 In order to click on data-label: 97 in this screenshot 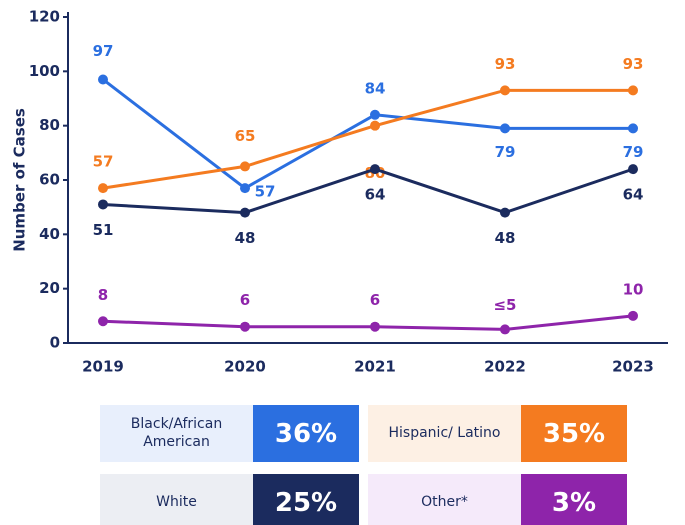, I will do `click(103, 51)`.